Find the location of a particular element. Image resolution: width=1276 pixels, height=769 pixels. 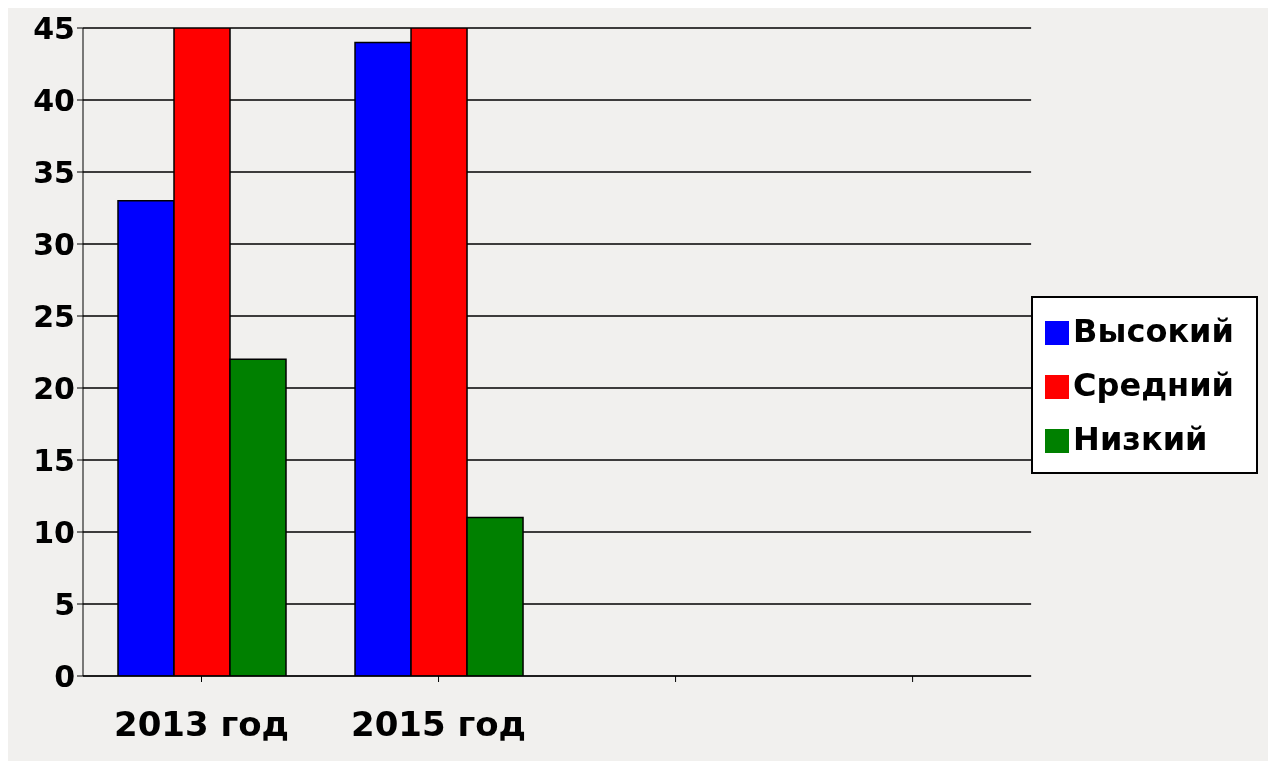

y-tick-label: 40 is located at coordinates (54, 100).